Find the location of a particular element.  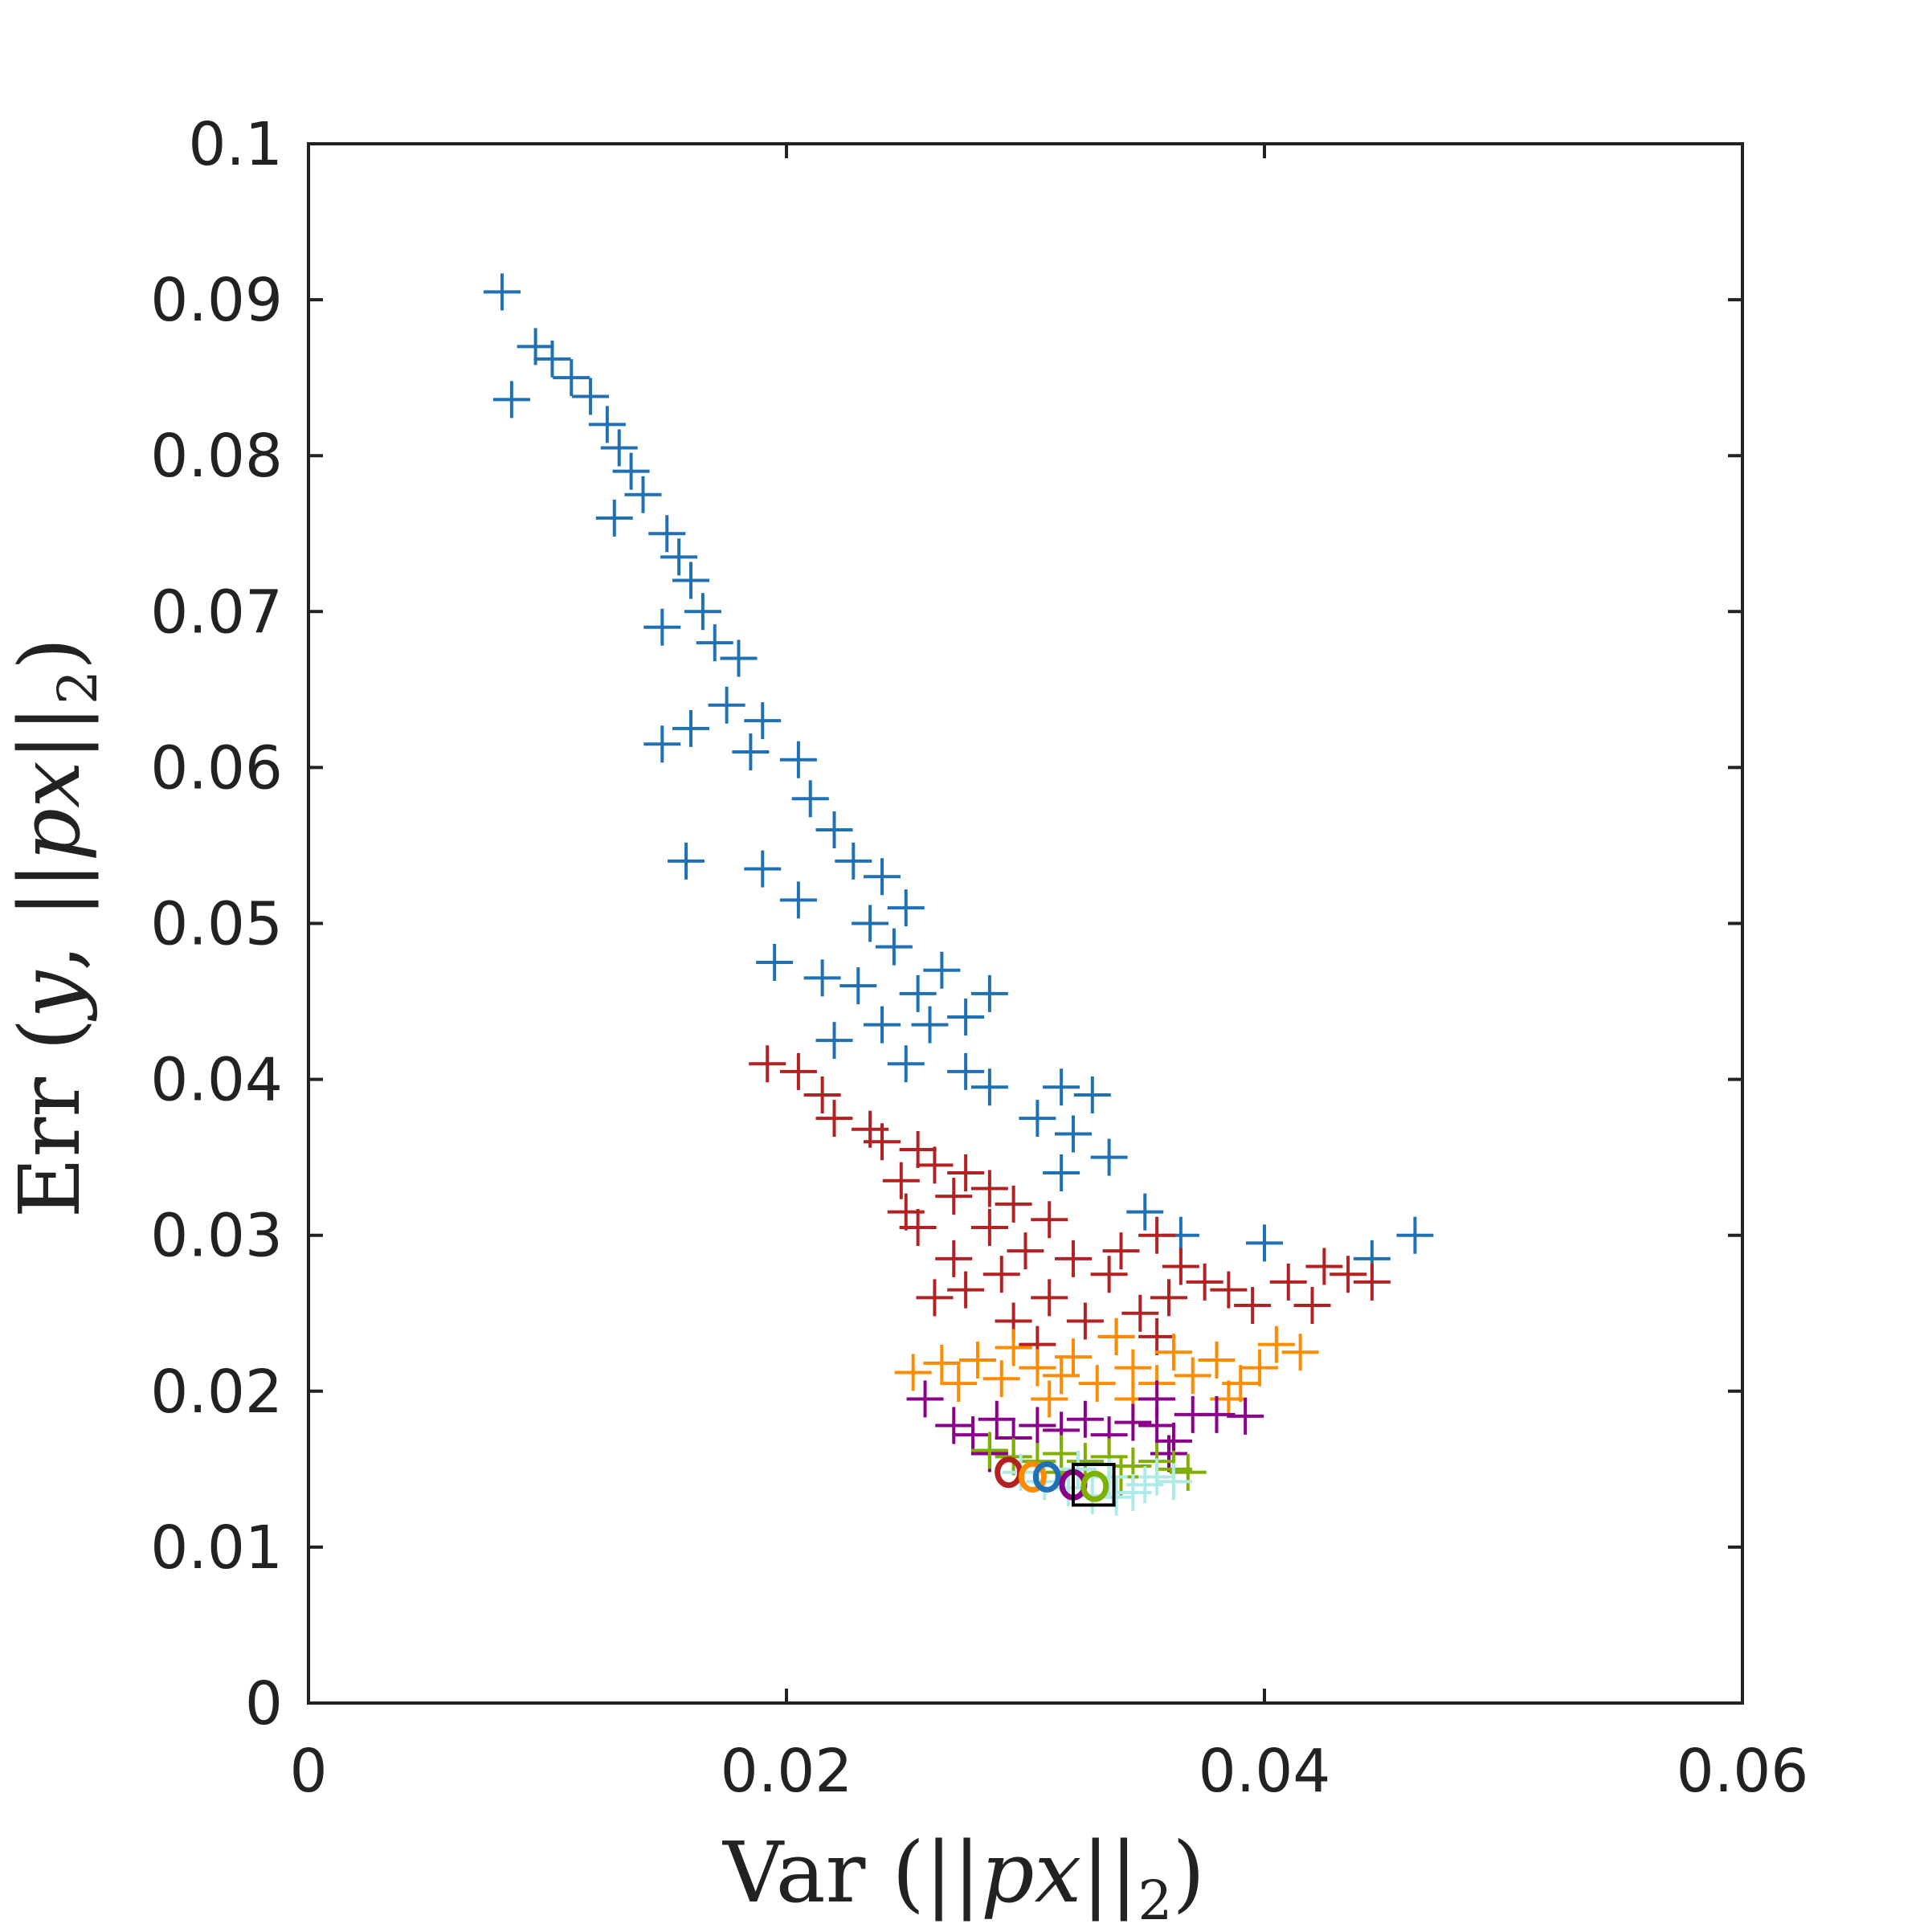

y-tick-label: 0.06 is located at coordinates (217, 768).